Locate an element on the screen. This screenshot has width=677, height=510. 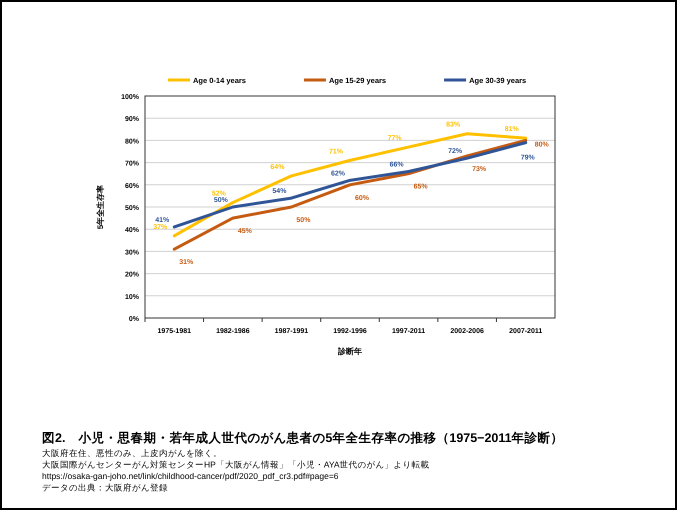
text: 大阪府在住、悪性のみ、上皮内がんを除く。 is located at coordinates (132, 453).